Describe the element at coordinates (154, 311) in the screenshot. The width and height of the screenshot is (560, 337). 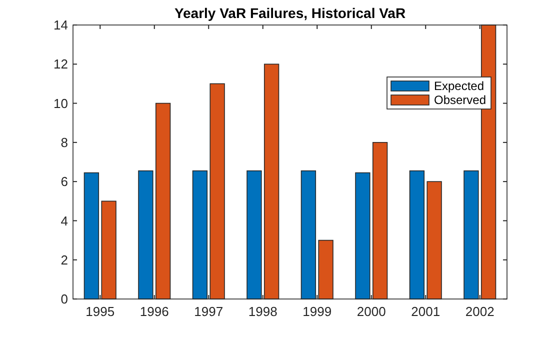
I see `x-tick-label: 1996` at that location.